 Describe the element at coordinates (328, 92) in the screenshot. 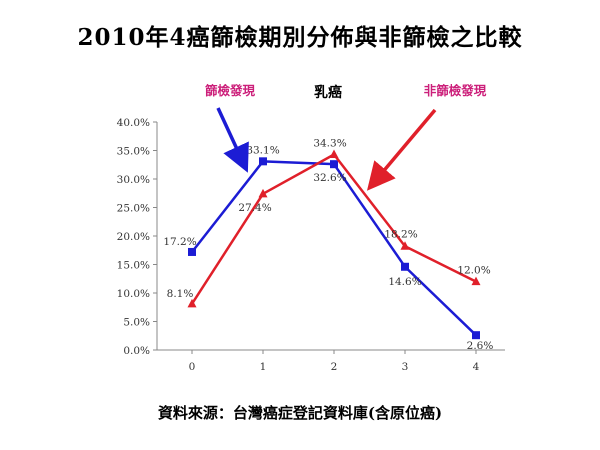

I see `chart-title: 乳癌` at that location.